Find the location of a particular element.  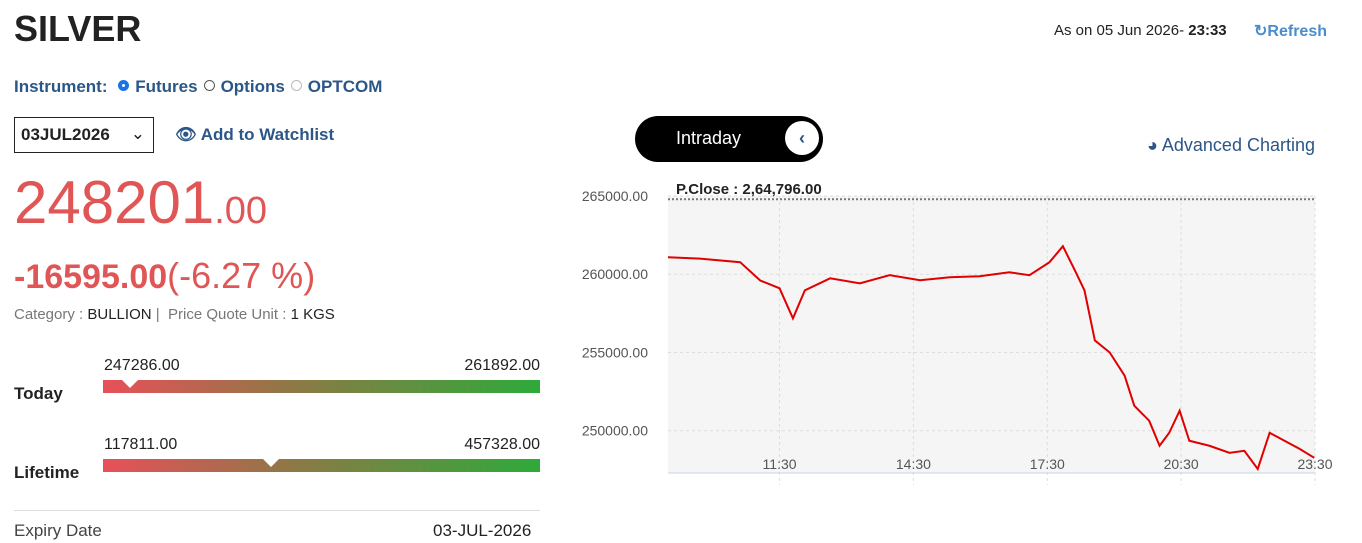

reference-label: P.Close : 2,64,796.00 is located at coordinates (749, 189).